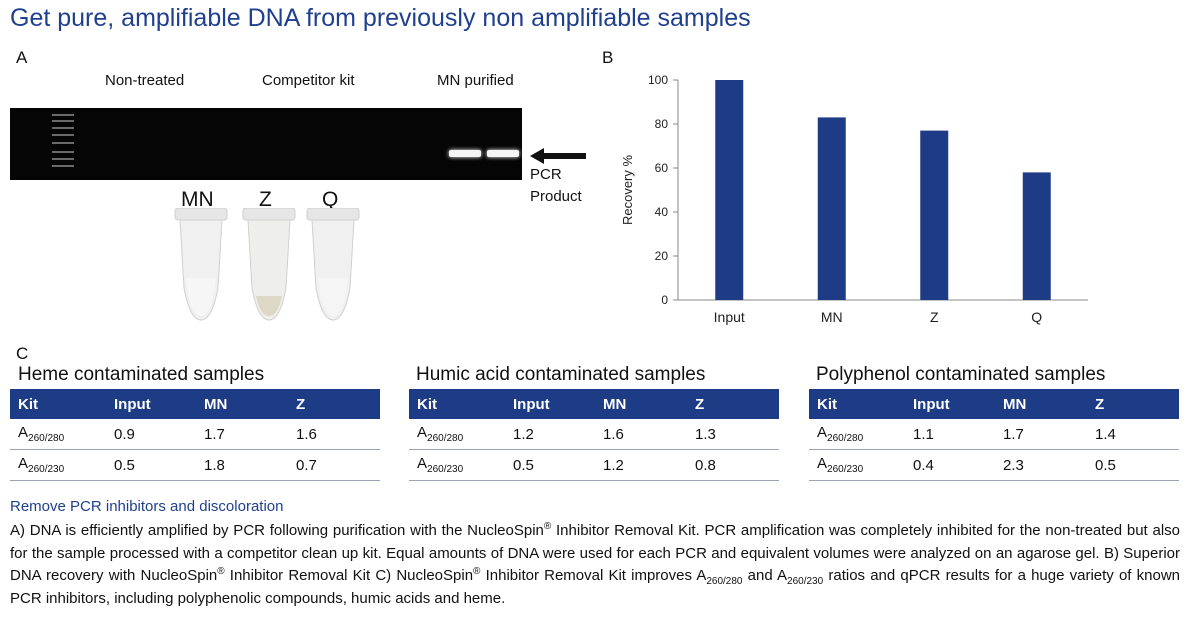  I want to click on value-cell: 0.8, so click(733, 465).